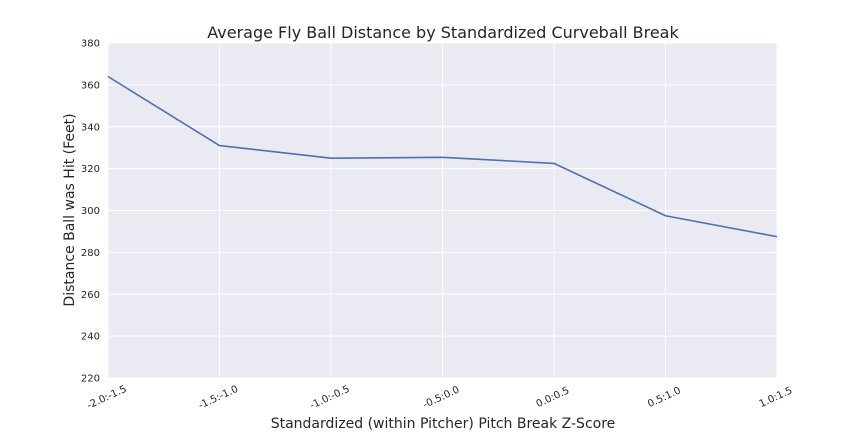  What do you see at coordinates (90, 44) in the screenshot?
I see `y-tick-label: 380` at bounding box center [90, 44].